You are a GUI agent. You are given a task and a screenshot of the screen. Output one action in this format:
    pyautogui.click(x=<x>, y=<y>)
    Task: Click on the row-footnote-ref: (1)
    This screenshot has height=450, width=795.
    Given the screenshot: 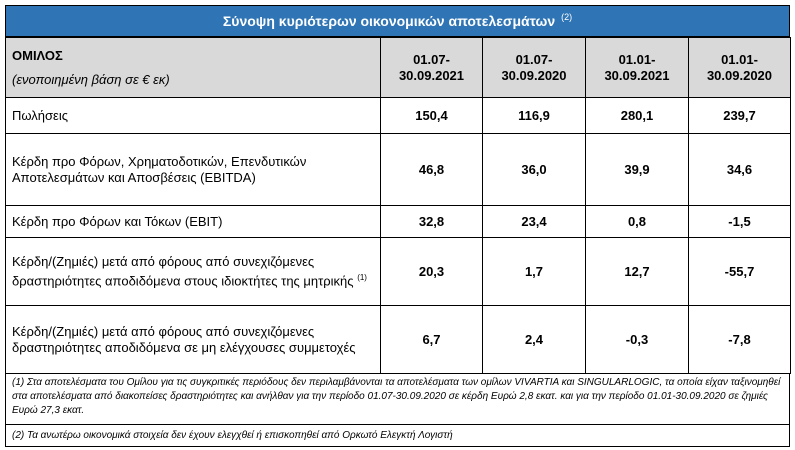 What is the action you would take?
    pyautogui.click(x=362, y=277)
    